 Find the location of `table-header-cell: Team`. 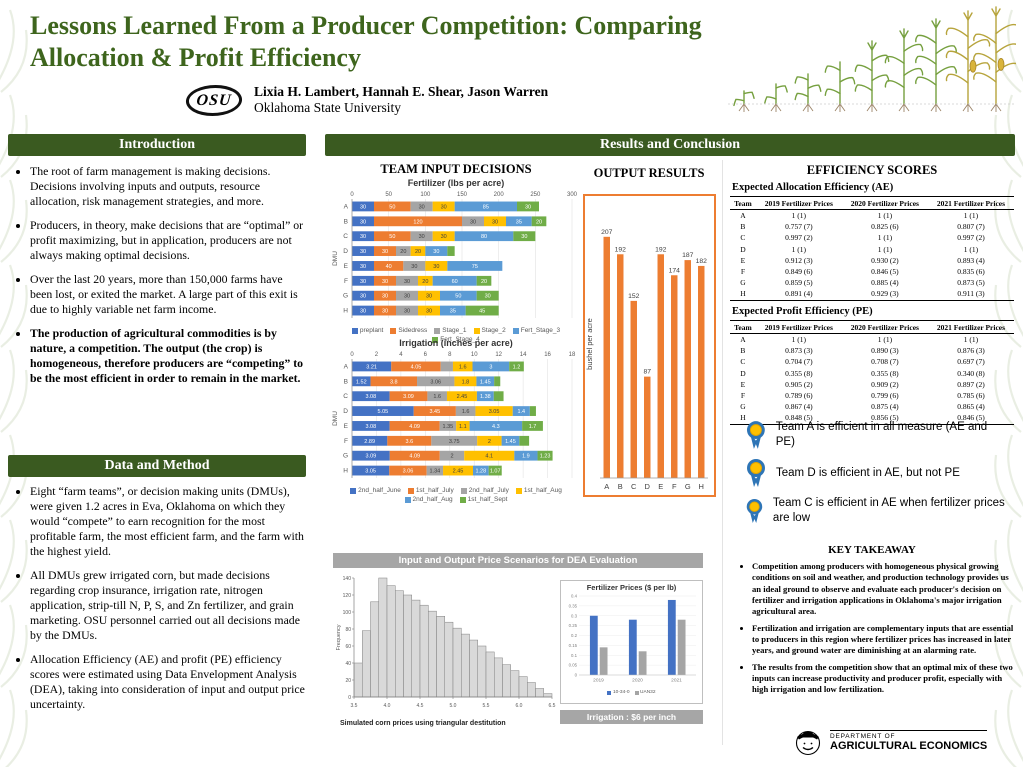

table-header-cell: Team is located at coordinates (743, 203).